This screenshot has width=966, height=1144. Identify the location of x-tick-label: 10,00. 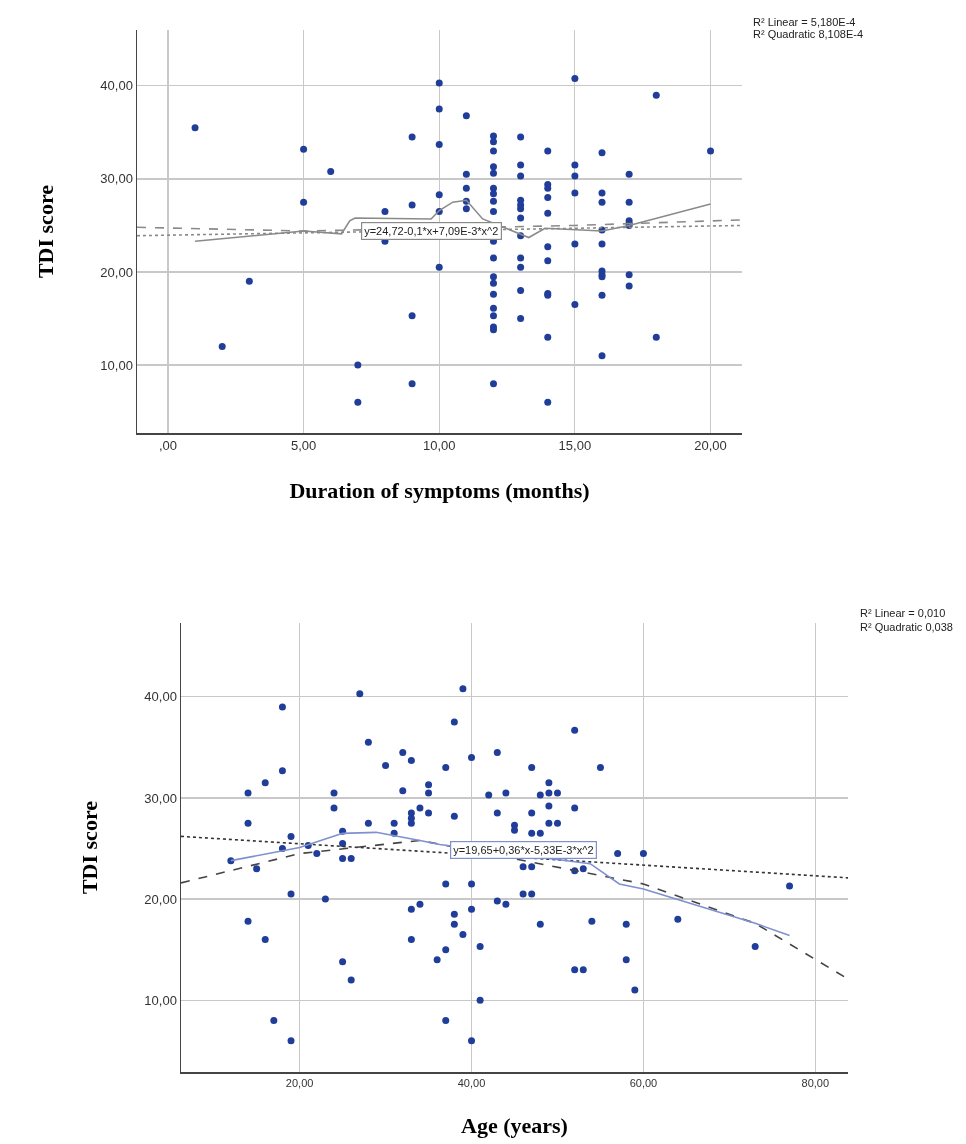
(439, 446).